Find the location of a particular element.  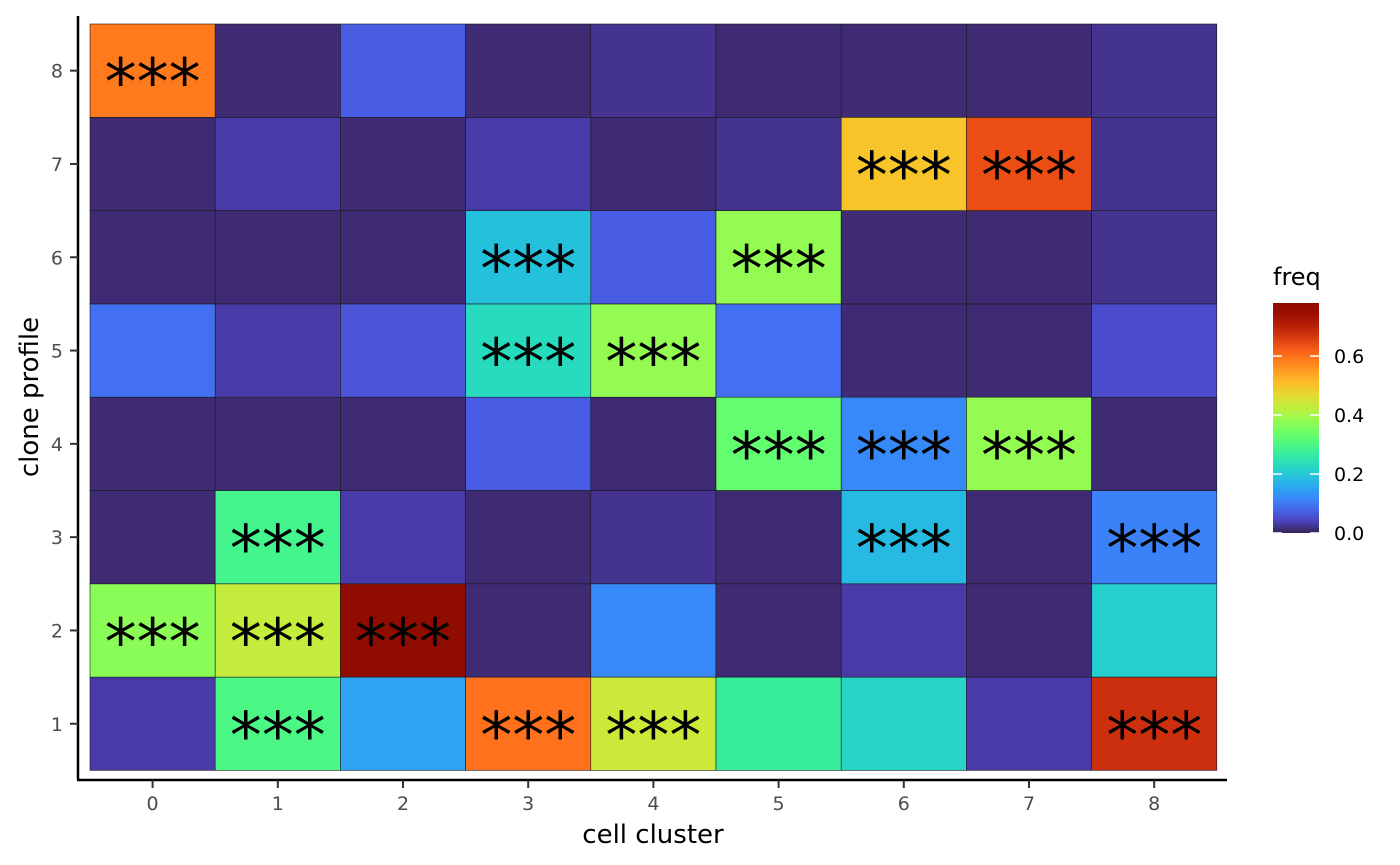

x-tick-label: 0 is located at coordinates (153, 804).